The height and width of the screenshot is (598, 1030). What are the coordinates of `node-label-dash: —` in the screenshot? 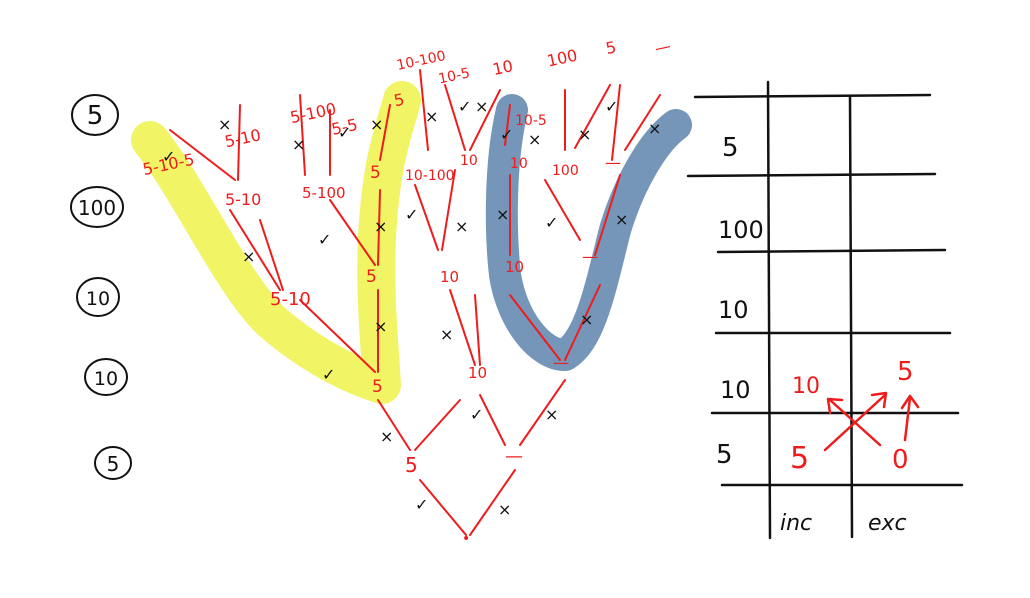 It's located at (663, 47).